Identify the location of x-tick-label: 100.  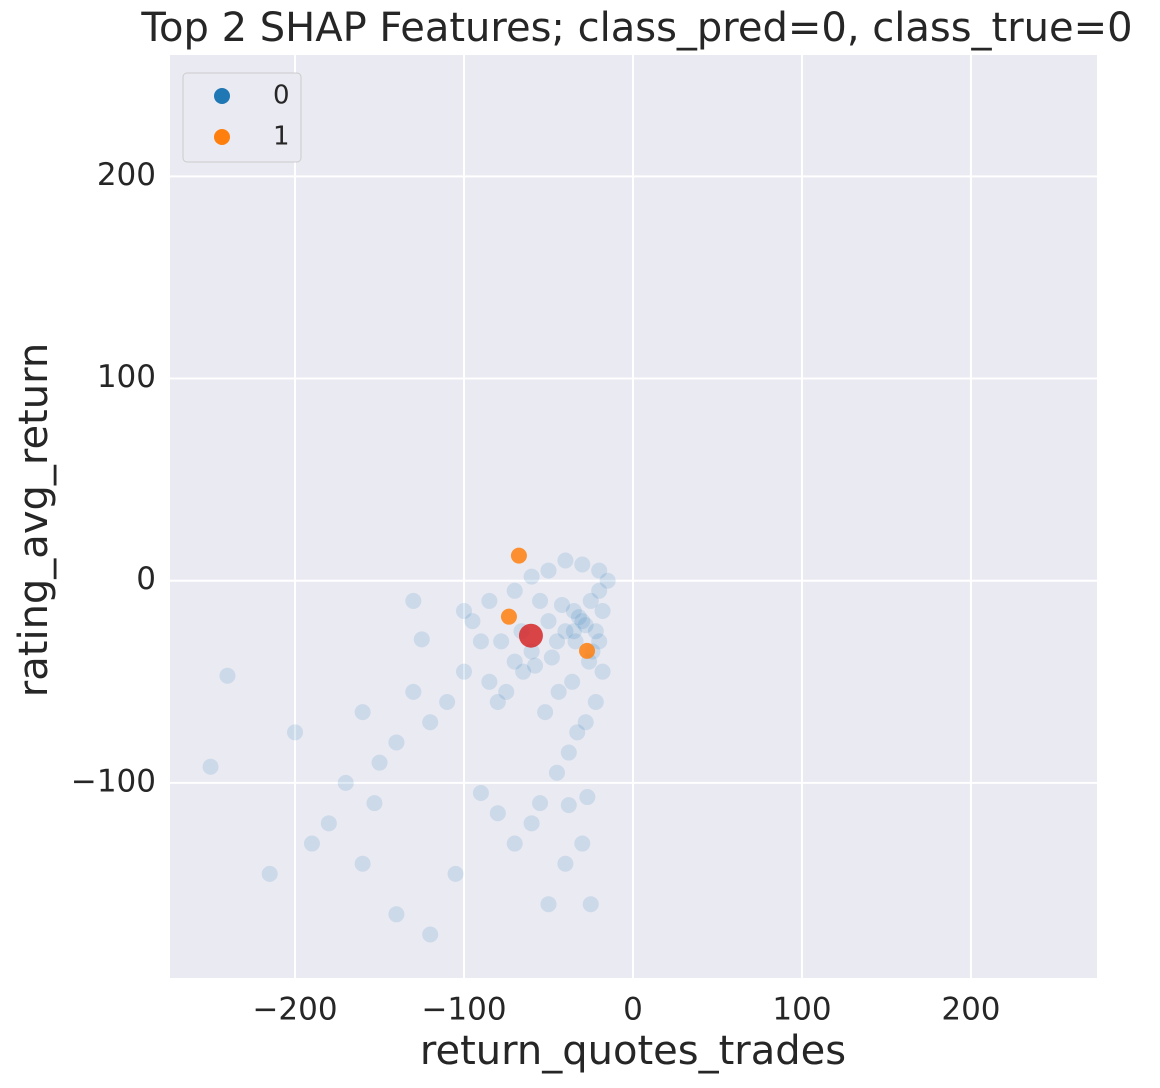
(801, 1010).